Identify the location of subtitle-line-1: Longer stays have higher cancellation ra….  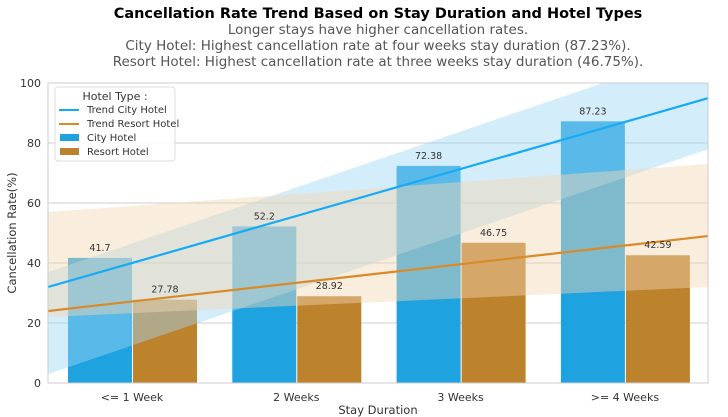
(378, 30).